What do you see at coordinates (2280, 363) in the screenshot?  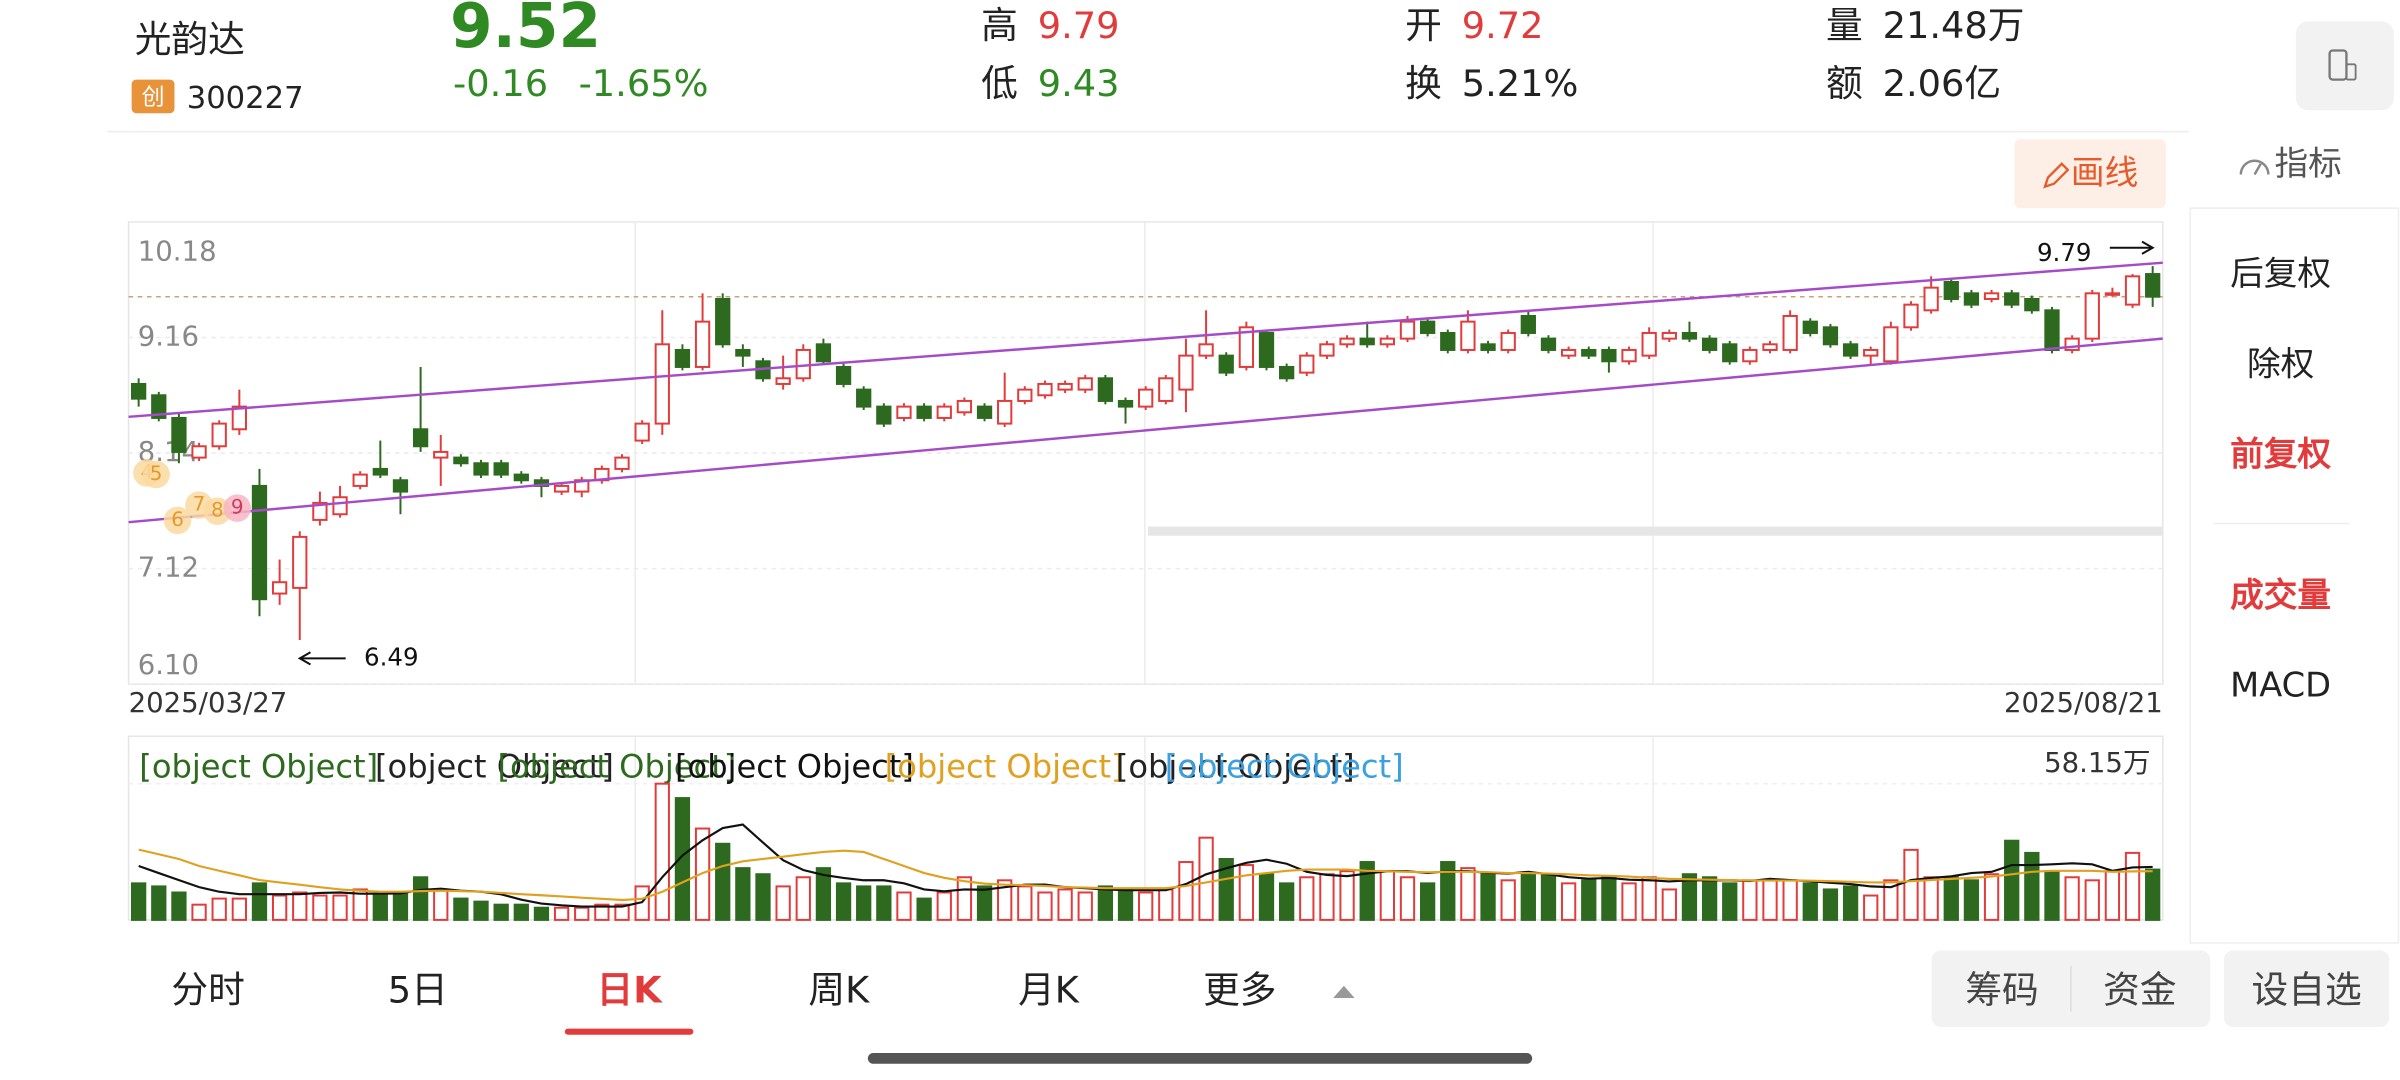 I see `menu-item: 除权` at bounding box center [2280, 363].